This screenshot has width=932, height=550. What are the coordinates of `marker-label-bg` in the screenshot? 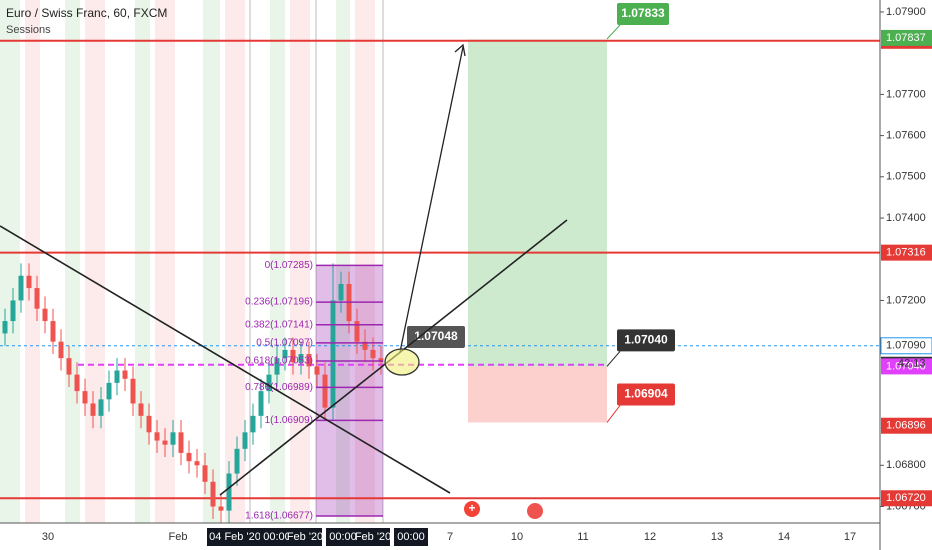 It's located at (436, 337).